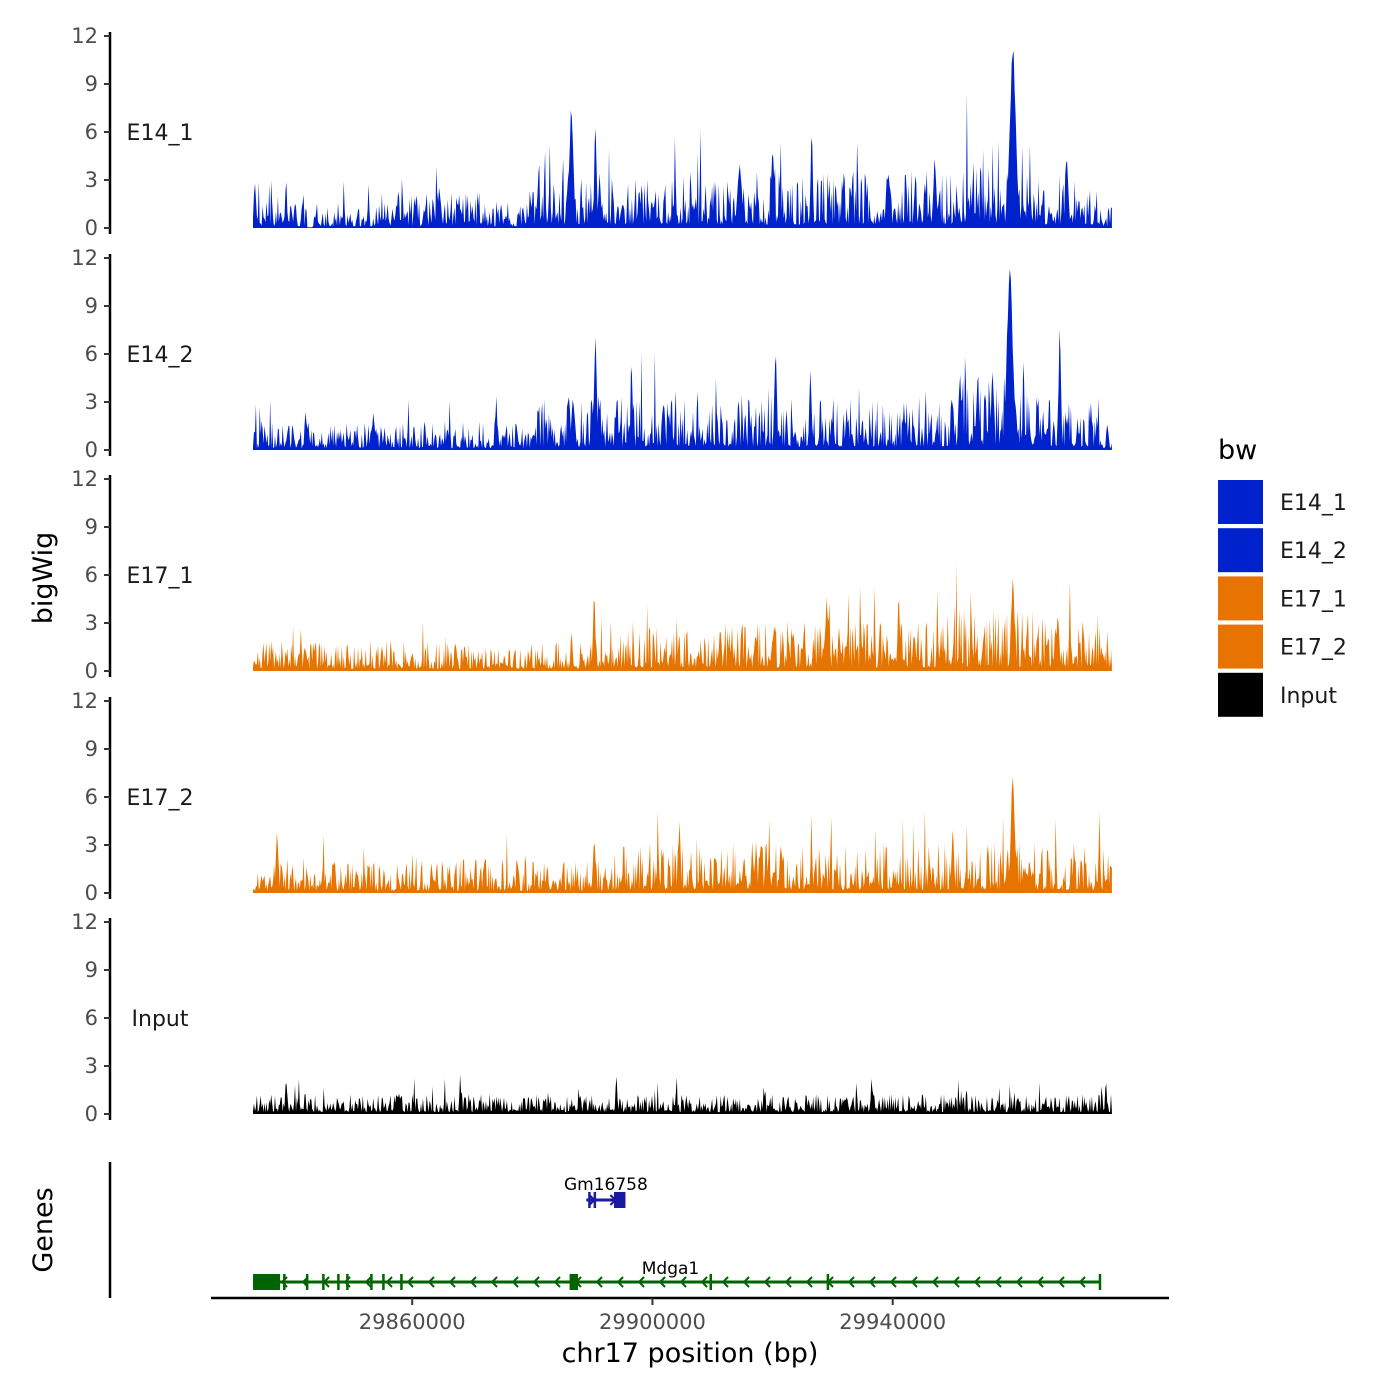  I want to click on x-axis-title: chr17 position (bp), so click(690, 1353).